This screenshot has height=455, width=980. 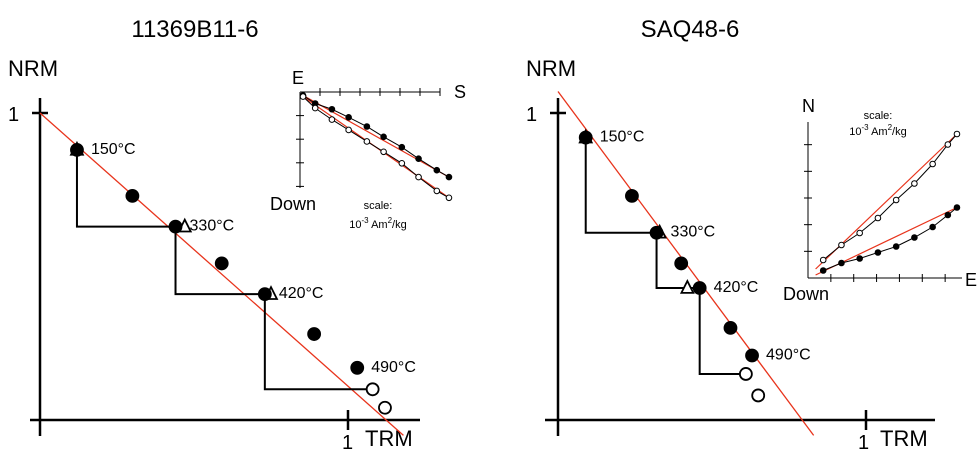 I want to click on inset-x-end-label: S, so click(x=460, y=92).